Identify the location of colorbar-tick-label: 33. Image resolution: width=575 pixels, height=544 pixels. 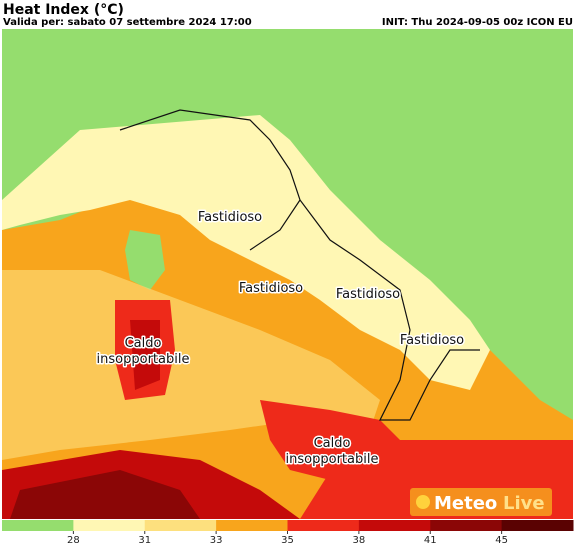
(216, 539).